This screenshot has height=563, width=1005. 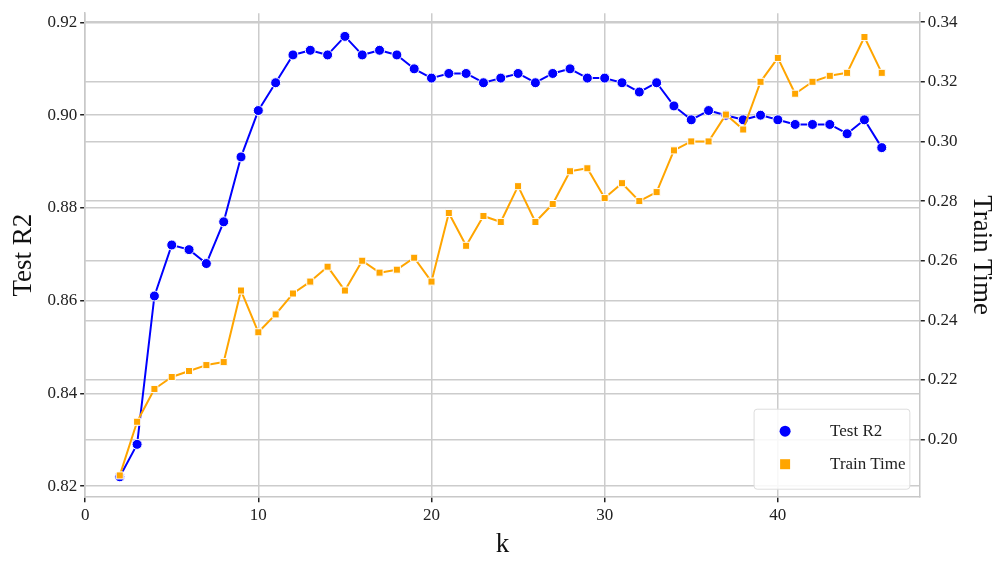 What do you see at coordinates (778, 514) in the screenshot?
I see `x-tick-label: 40` at bounding box center [778, 514].